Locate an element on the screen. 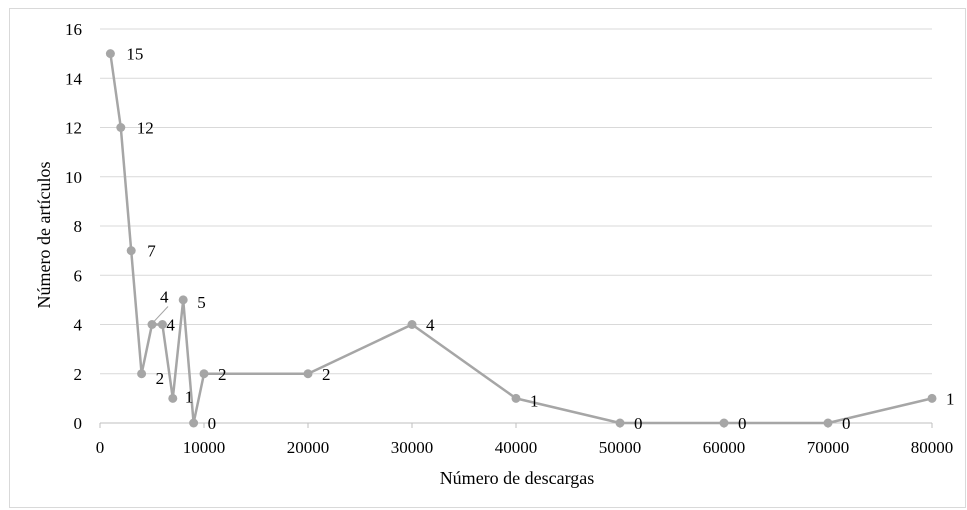  data-label: 15 is located at coordinates (134, 54).